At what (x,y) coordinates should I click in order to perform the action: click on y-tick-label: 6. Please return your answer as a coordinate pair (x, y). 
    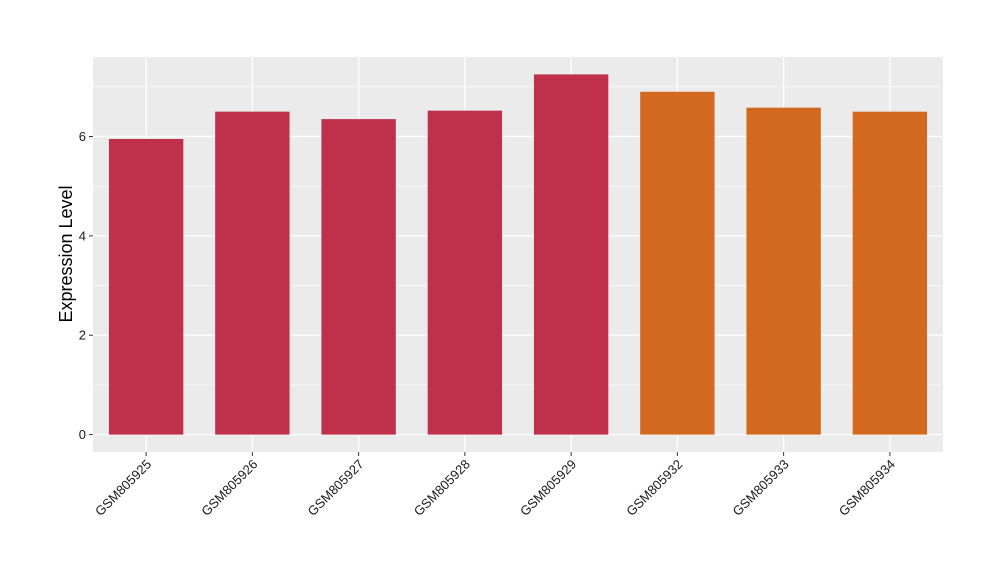
    Looking at the image, I should click on (82, 136).